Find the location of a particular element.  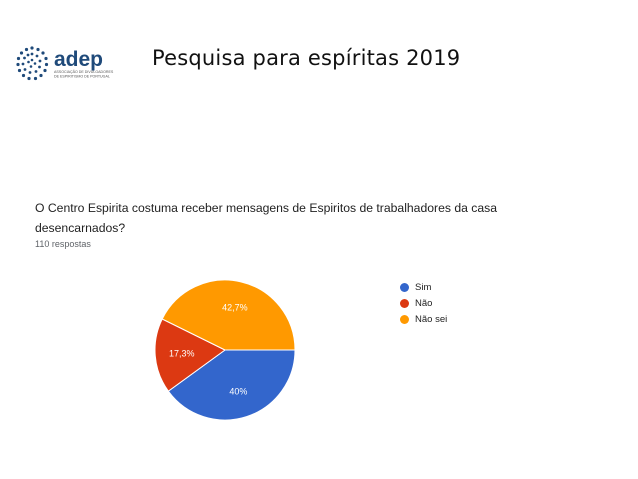

pie-slice-nao is located at coordinates (190, 355).